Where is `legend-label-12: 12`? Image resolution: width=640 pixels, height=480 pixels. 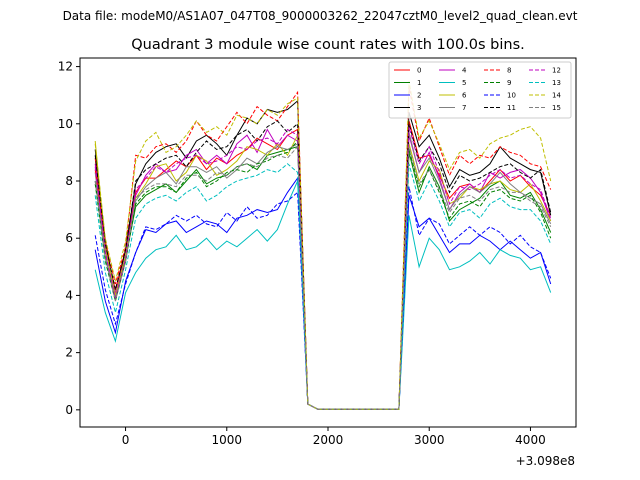
legend-label-12: 12 is located at coordinates (556, 71).